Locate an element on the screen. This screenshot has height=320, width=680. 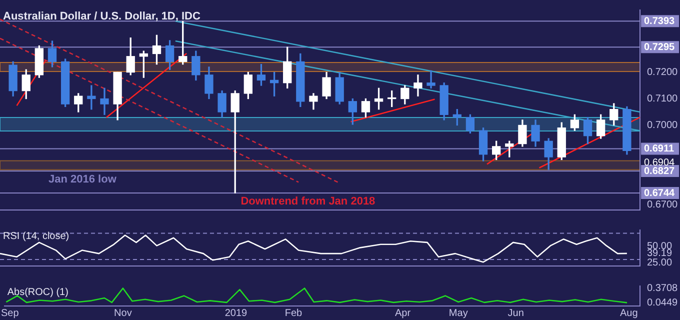
ref-line-label: 0.7295 is located at coordinates (660, 47).